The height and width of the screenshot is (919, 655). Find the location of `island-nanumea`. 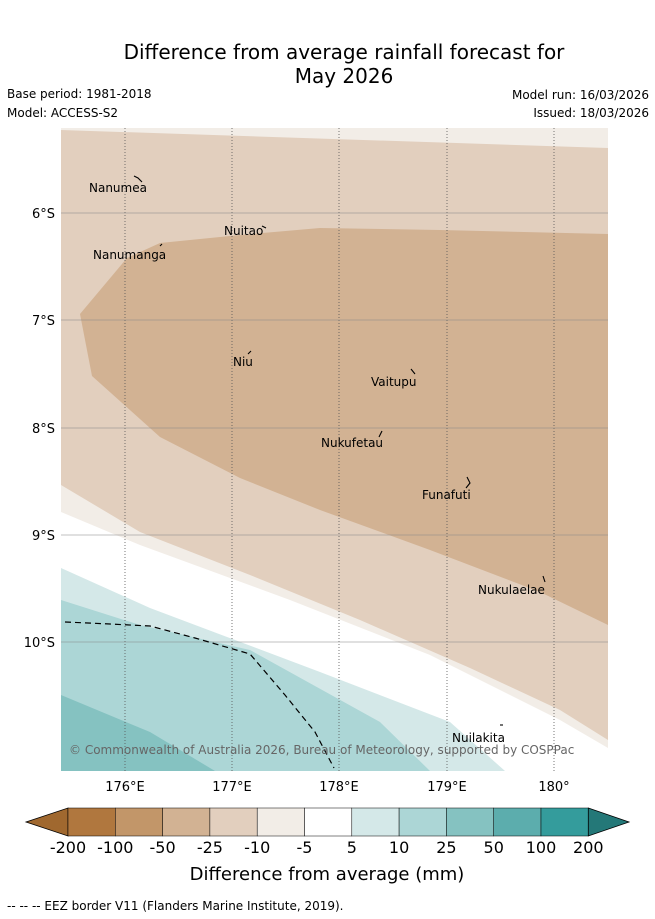

island-nanumea is located at coordinates (138, 179).